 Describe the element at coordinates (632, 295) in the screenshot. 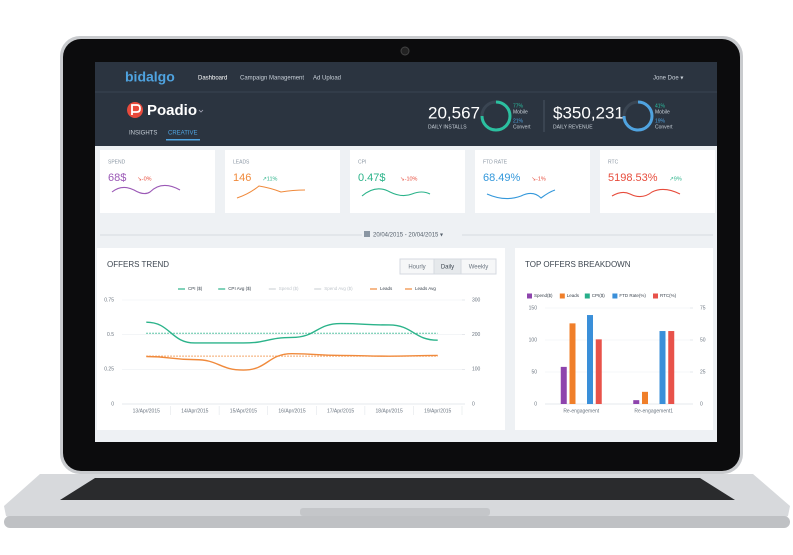

I see `legend-label: FTD Rate(%)` at that location.